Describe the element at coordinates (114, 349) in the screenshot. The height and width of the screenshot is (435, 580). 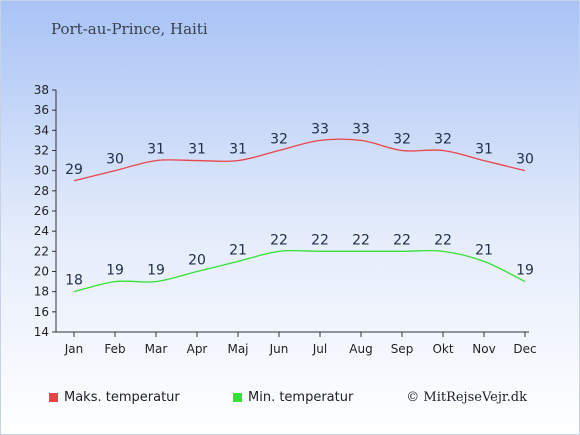
I see `x-tick-label: Feb` at that location.